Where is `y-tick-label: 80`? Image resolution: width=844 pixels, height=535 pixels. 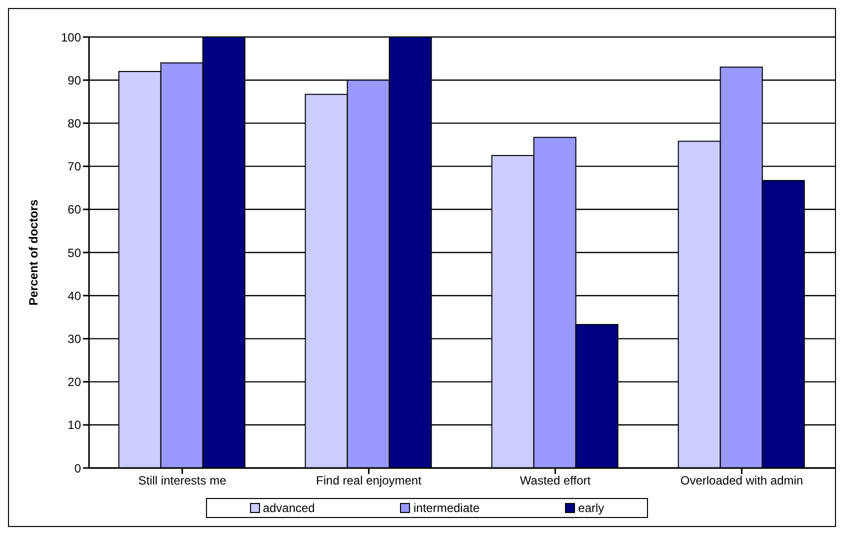 y-tick-label: 80 is located at coordinates (75, 123).